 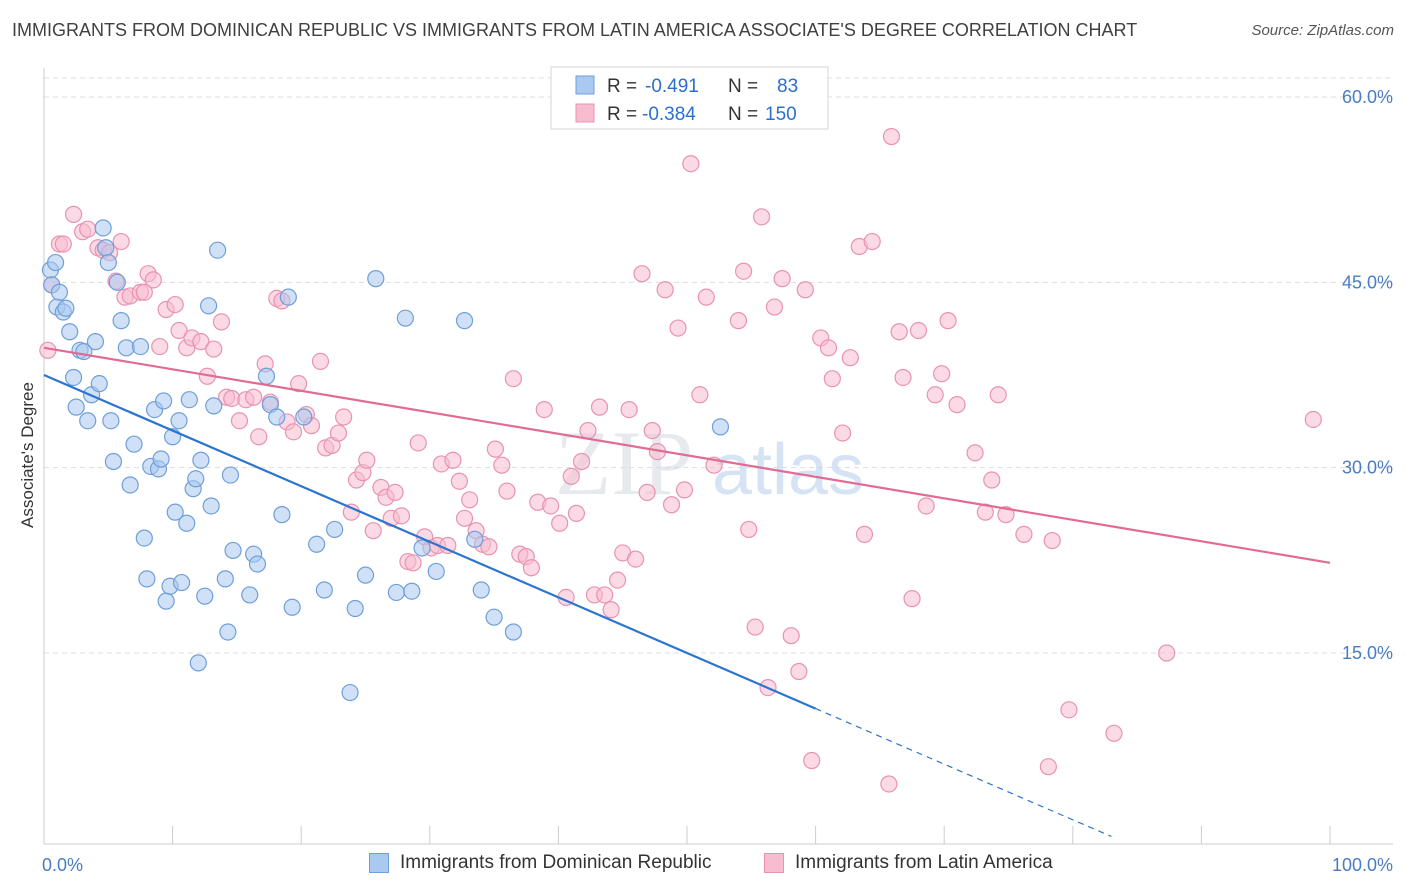 What do you see at coordinates (622, 114) in the screenshot?
I see `legend-r-label-pink: R =` at bounding box center [622, 114].